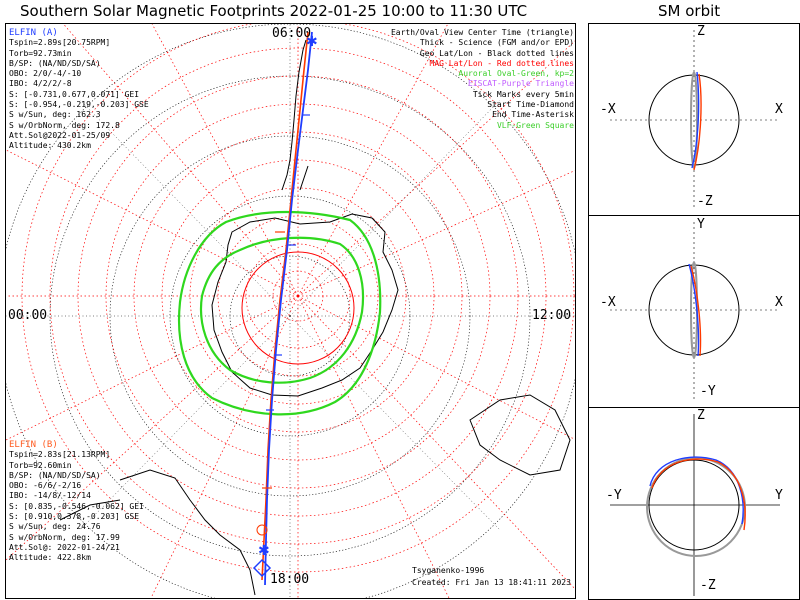  What do you see at coordinates (516, 74) in the screenshot?
I see `legend-item: Auroral Oval-Green, kp=2` at bounding box center [516, 74].